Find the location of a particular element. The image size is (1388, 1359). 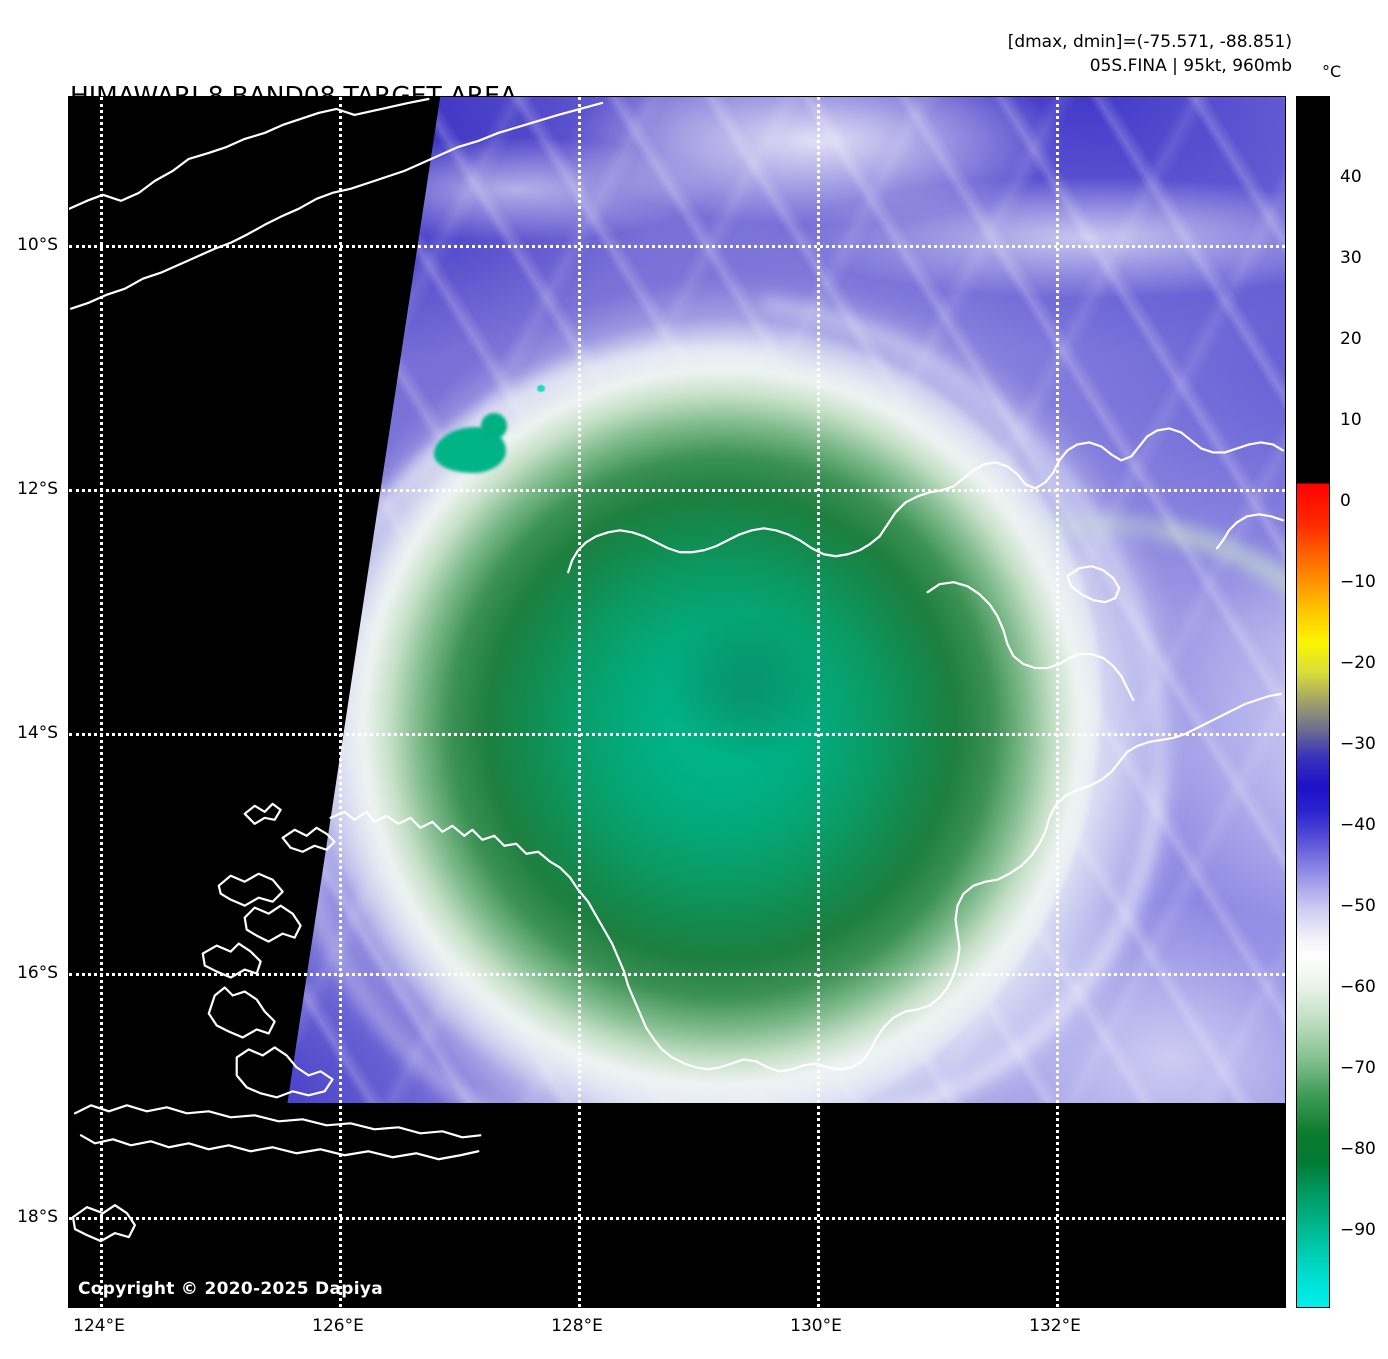

cbtick-m30: −30 is located at coordinates (1358, 744).